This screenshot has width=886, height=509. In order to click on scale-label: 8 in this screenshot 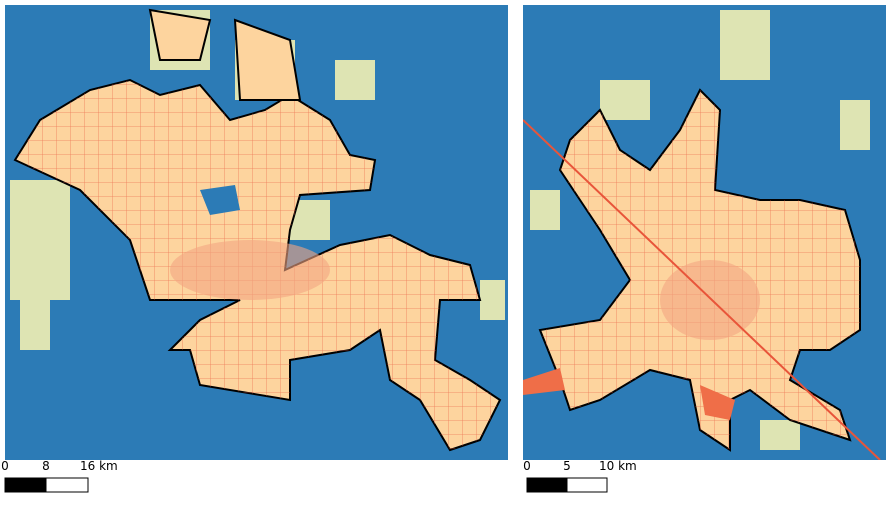, I will do `click(46, 466)`.